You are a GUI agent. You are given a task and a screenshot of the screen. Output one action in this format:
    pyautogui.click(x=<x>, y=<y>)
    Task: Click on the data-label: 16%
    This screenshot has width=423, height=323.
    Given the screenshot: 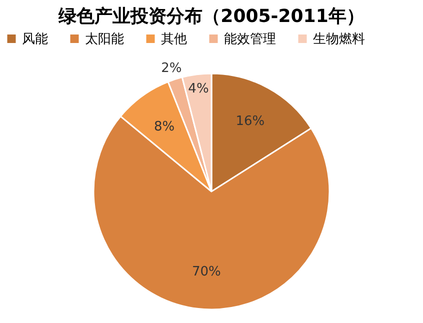 What is the action you would take?
    pyautogui.click(x=250, y=122)
    